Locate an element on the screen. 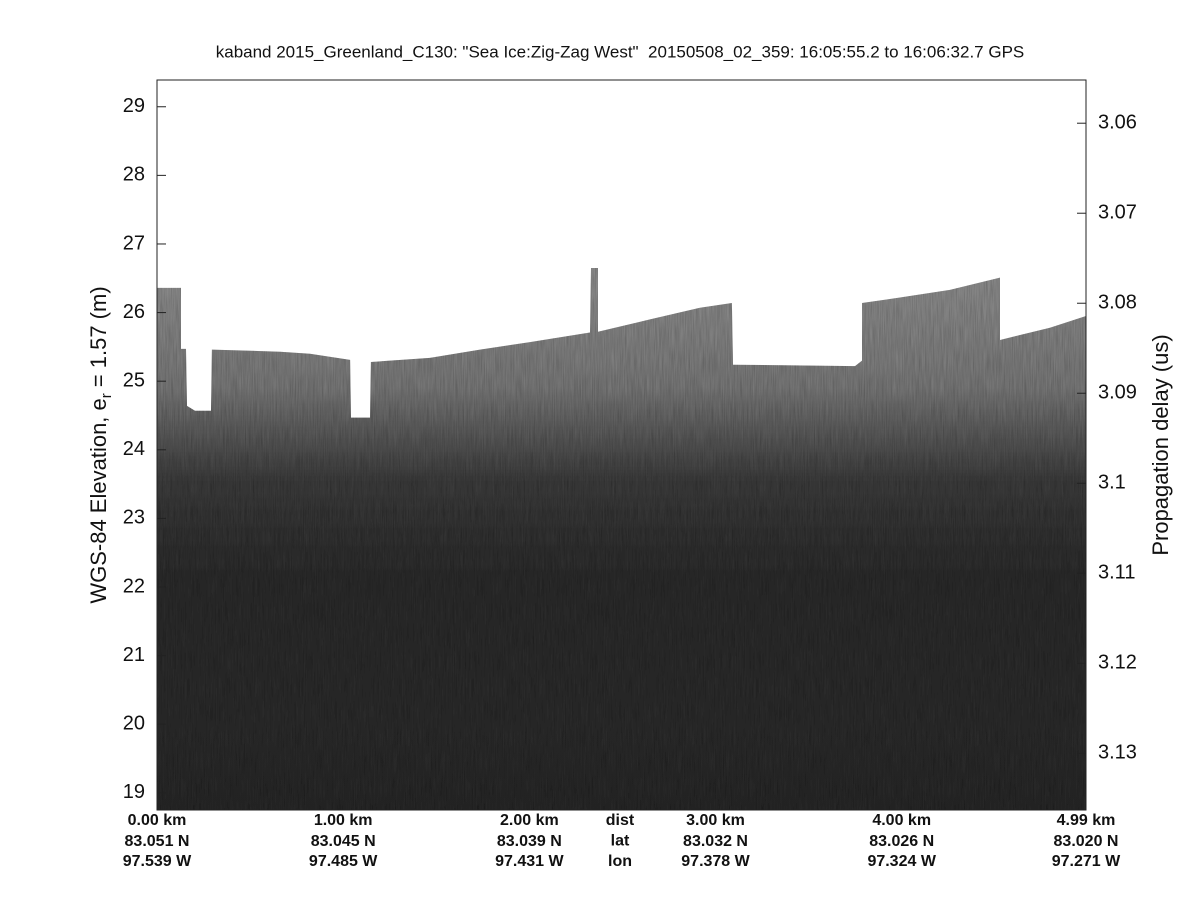 The image size is (1200, 900). row-label: lon is located at coordinates (620, 861).